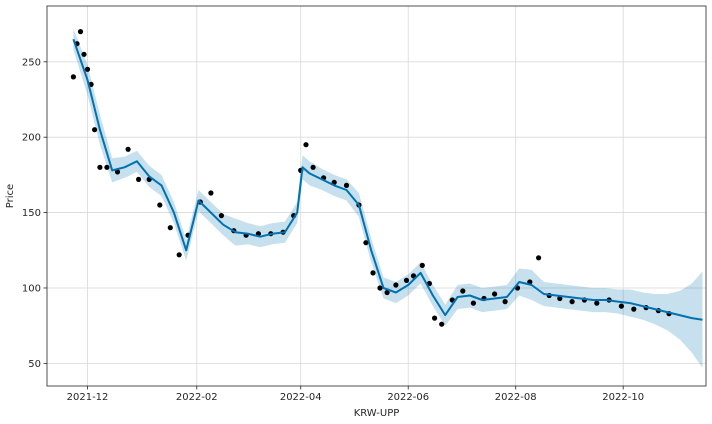 The width and height of the screenshot is (712, 424). Describe the element at coordinates (197, 397) in the screenshot. I see `x-tick-label: 2022-02` at that location.